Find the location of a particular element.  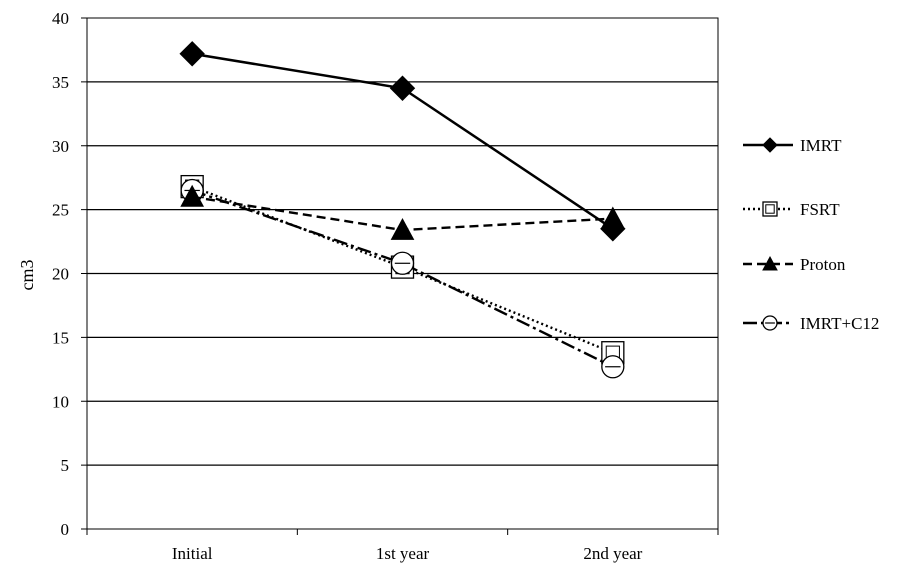

y-tick-label: 30 is located at coordinates (60, 146).